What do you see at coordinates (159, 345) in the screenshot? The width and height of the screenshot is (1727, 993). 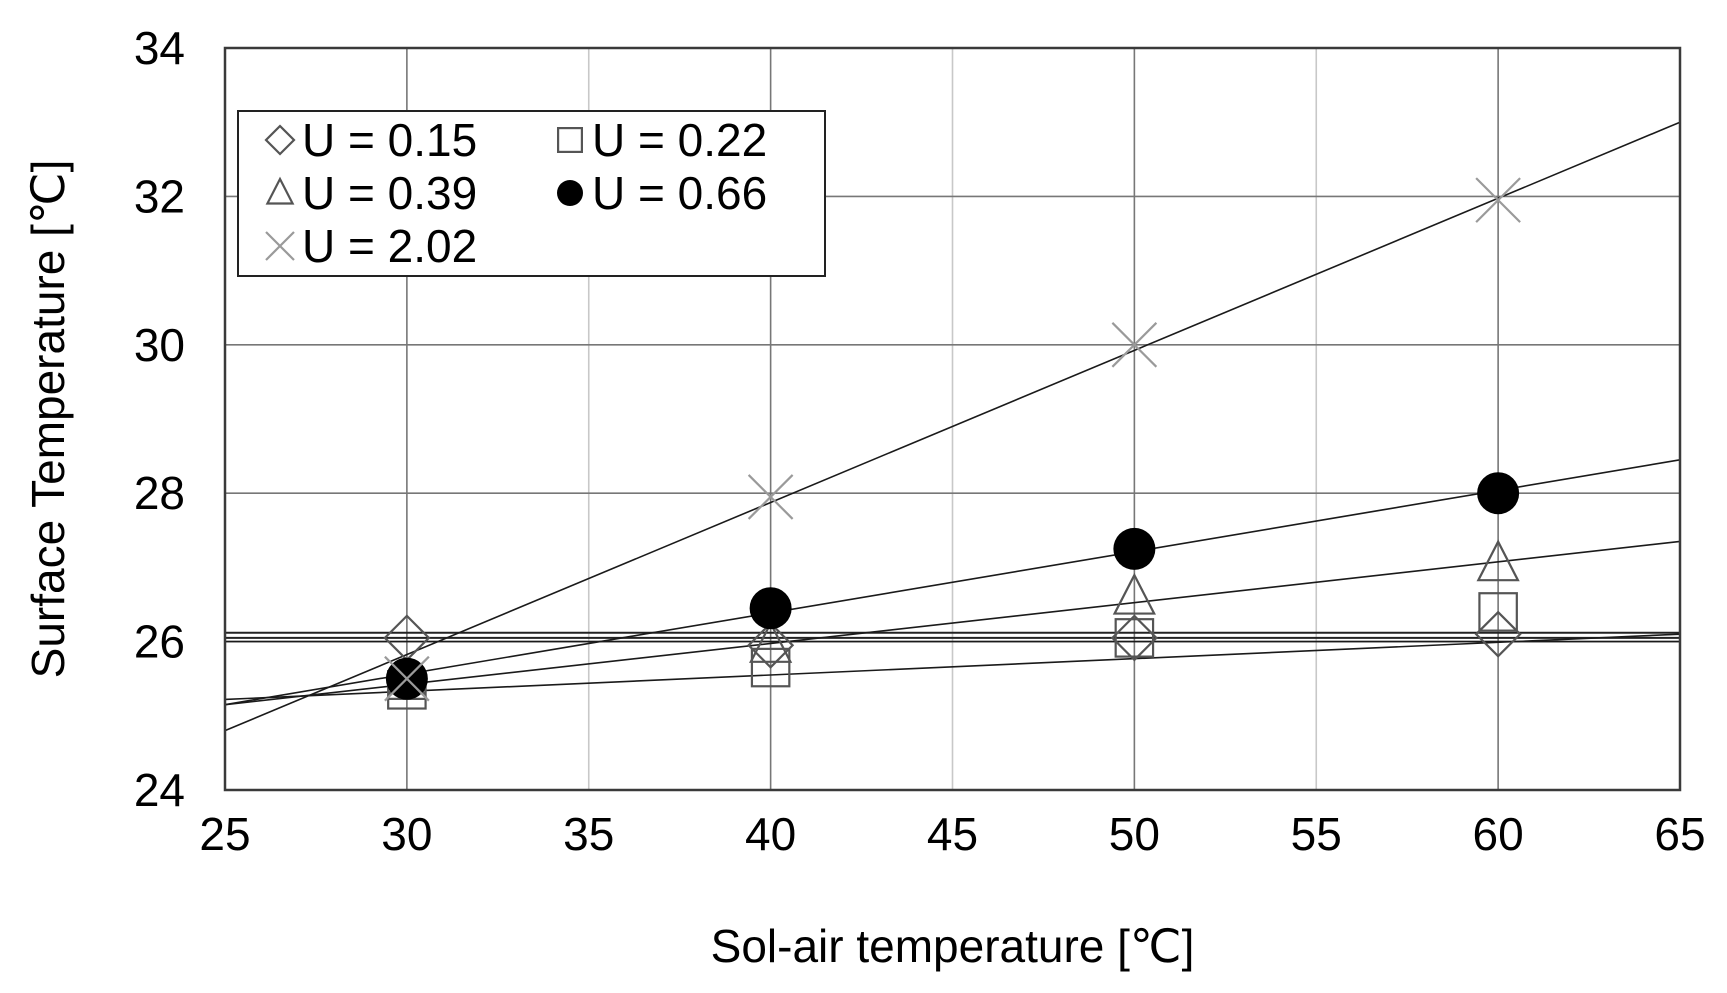 I see `y-tick-label: 30` at bounding box center [159, 345].